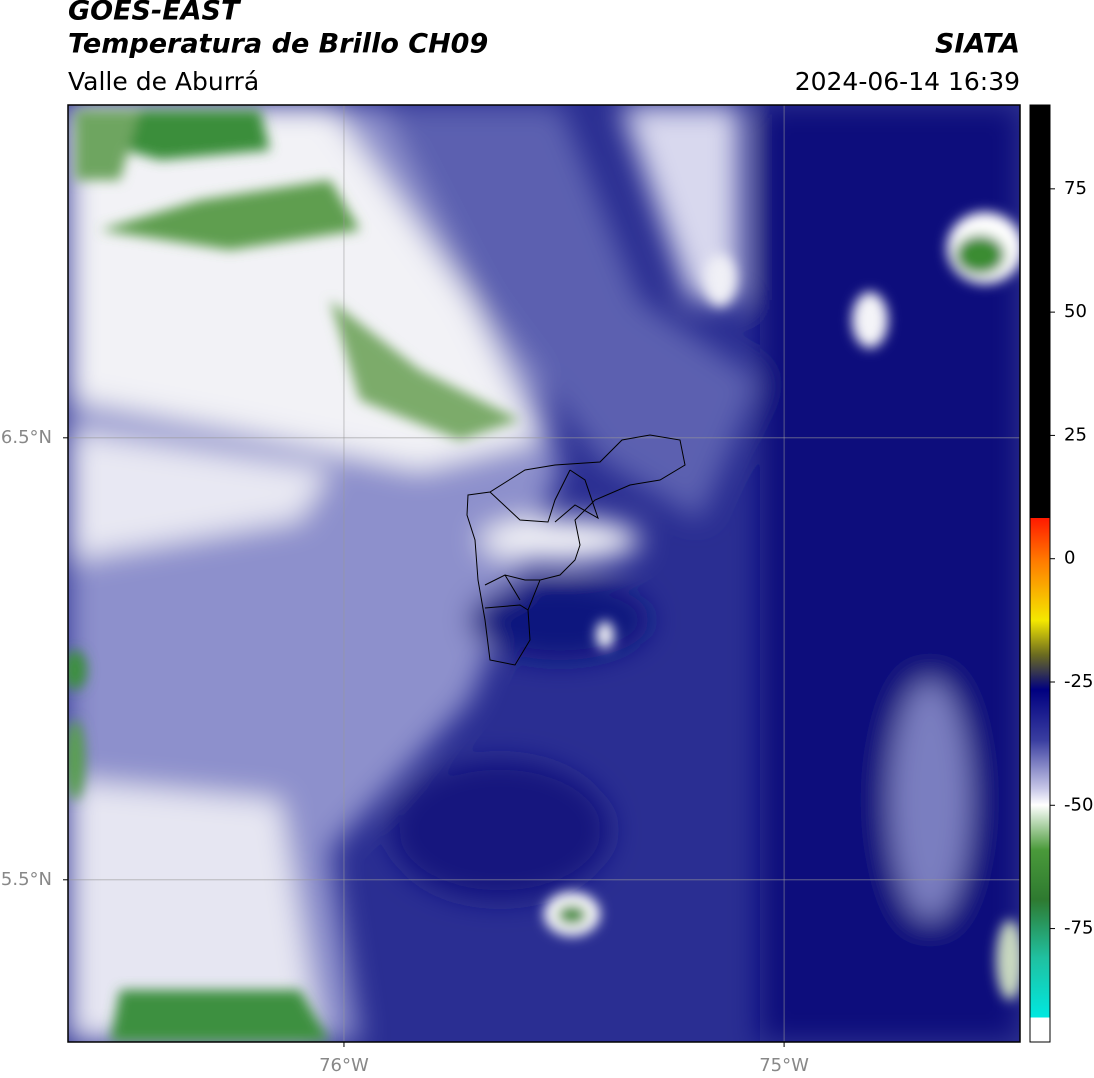 The height and width of the screenshot is (1078, 1094). What do you see at coordinates (1075, 311) in the screenshot?
I see `colorbar-tick-label: 50` at bounding box center [1075, 311].